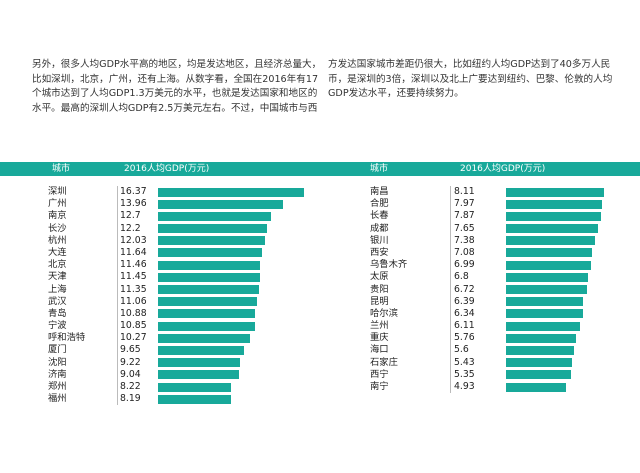 The width and height of the screenshot is (640, 473). I want to click on city-name: 福州, so click(57, 399).